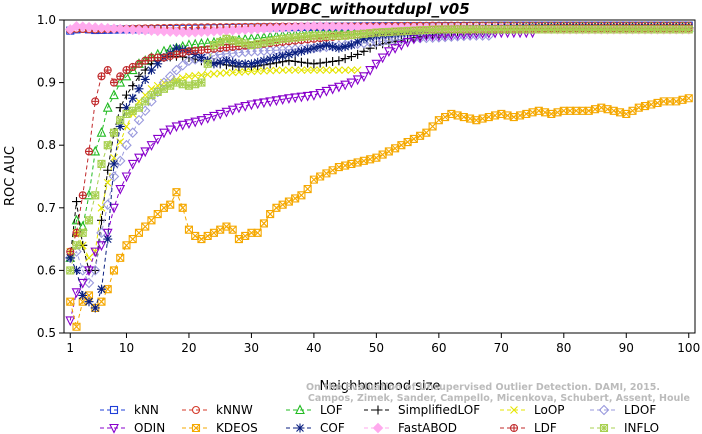 The width and height of the screenshot is (702, 434). I want to click on y-tick-label: 0.5, so click(46, 333).